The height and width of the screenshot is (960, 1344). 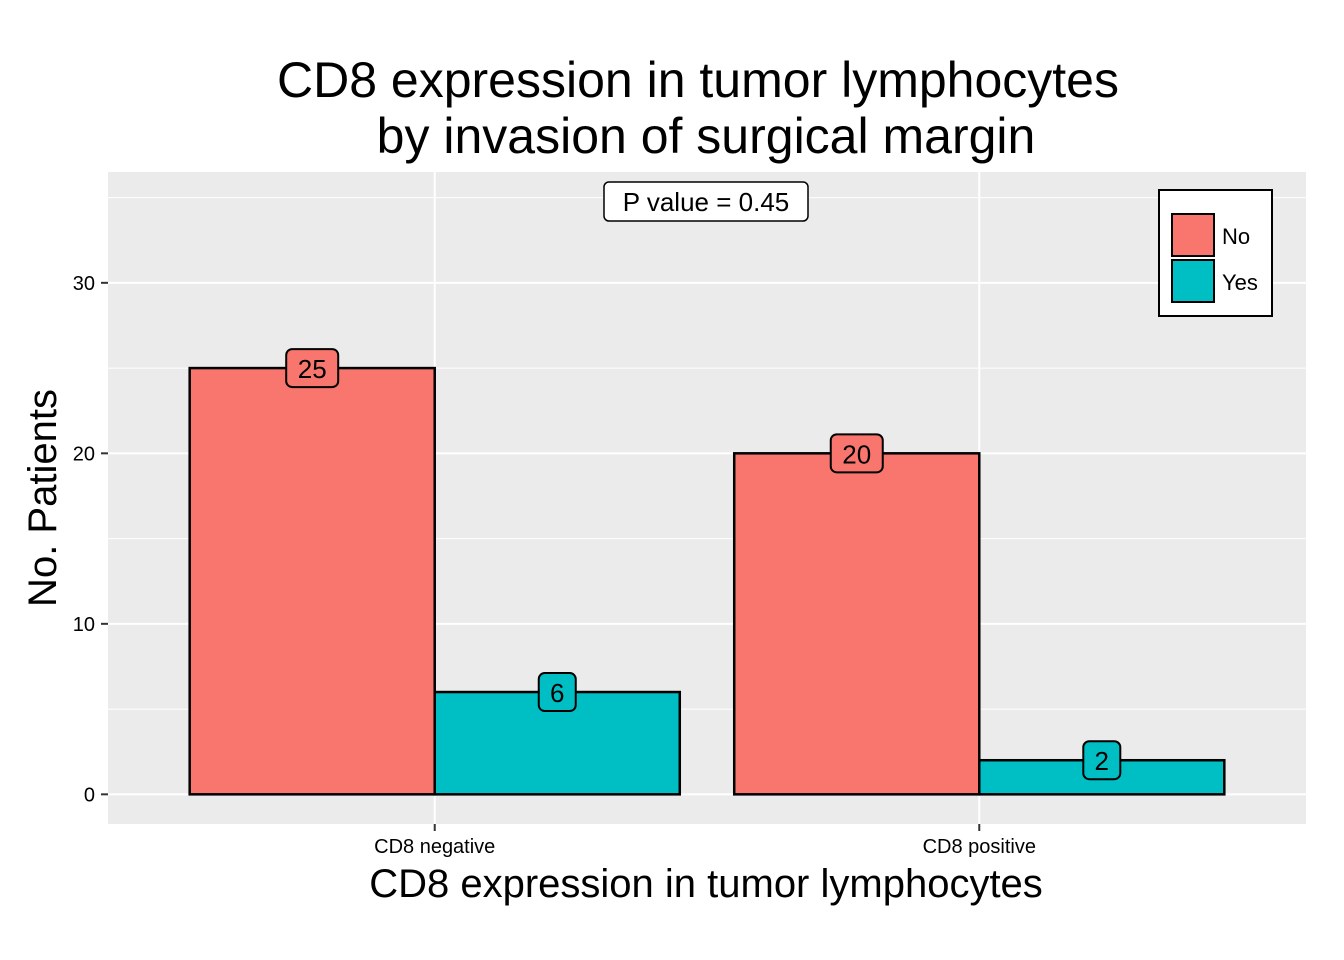 What do you see at coordinates (705, 841) in the screenshot?
I see `x-axis: CD8 negative CD8 positive` at bounding box center [705, 841].